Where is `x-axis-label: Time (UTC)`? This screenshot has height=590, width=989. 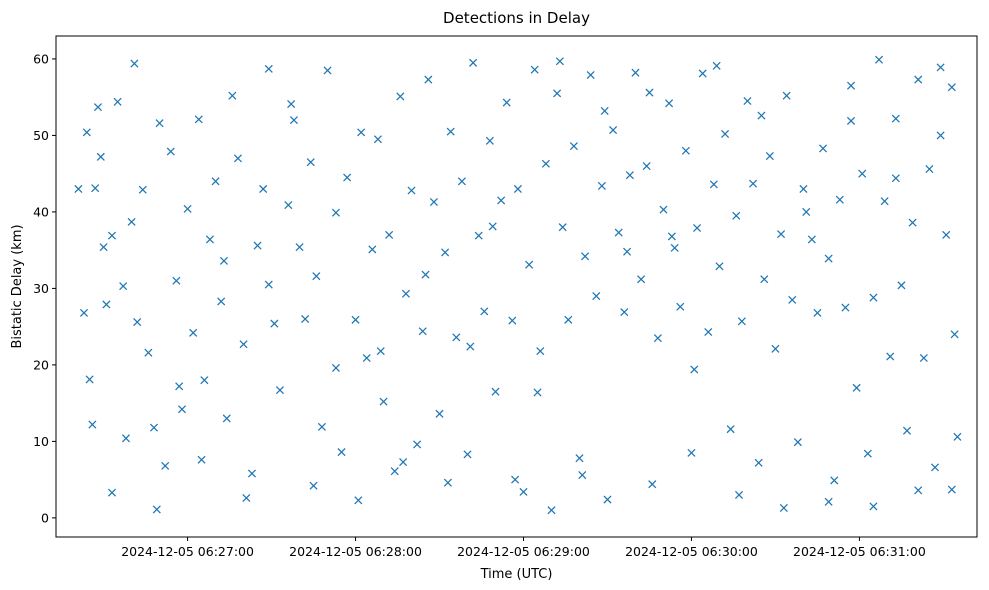 x-axis-label: Time (UTC) is located at coordinates (516, 574).